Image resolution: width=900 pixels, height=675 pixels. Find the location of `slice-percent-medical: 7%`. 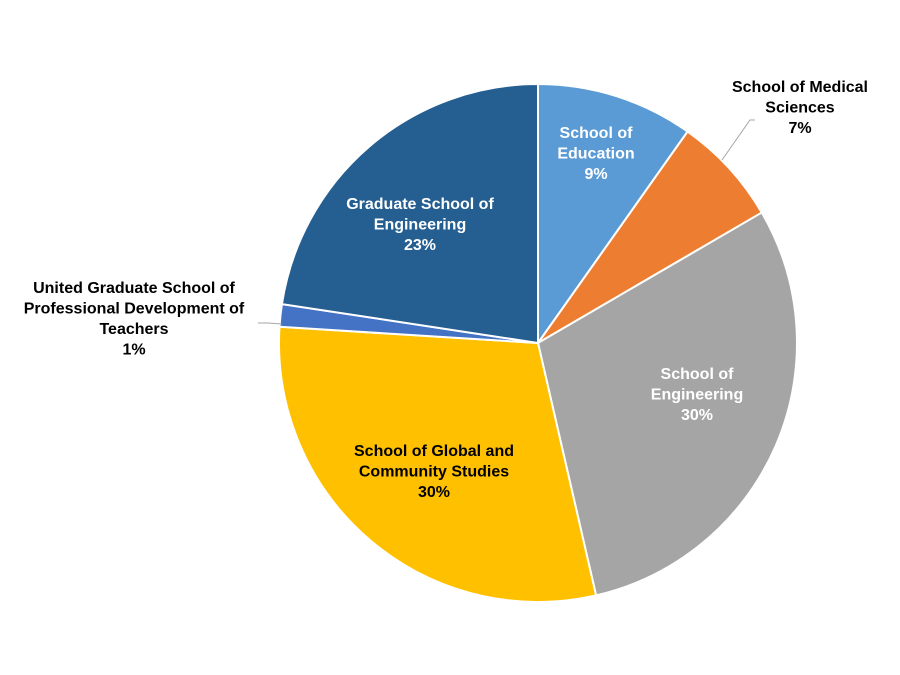

slice-percent-medical: 7% is located at coordinates (799, 128).